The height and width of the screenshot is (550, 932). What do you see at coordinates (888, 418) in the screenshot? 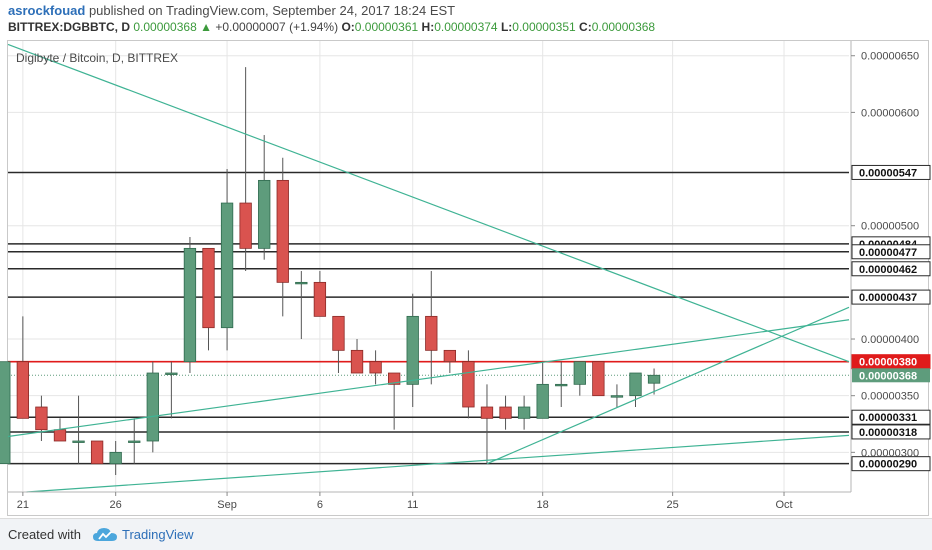
I see `level-label: 0.00000331` at bounding box center [888, 418].